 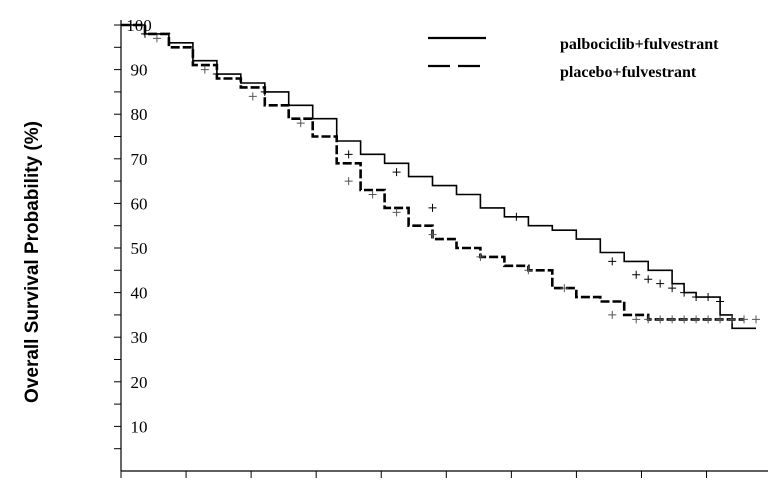 What do you see at coordinates (139, 382) in the screenshot?
I see `y-tick-label: 20` at bounding box center [139, 382].